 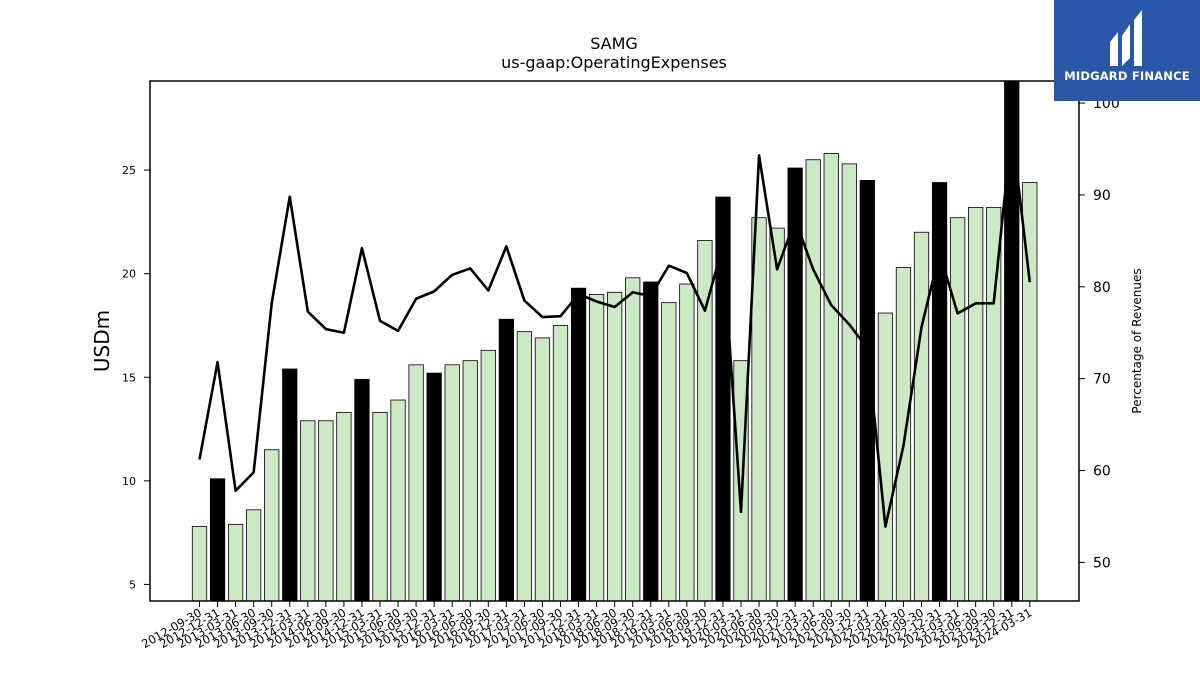 What do you see at coordinates (129, 377) in the screenshot?
I see `y-tick-label: 15` at bounding box center [129, 377].